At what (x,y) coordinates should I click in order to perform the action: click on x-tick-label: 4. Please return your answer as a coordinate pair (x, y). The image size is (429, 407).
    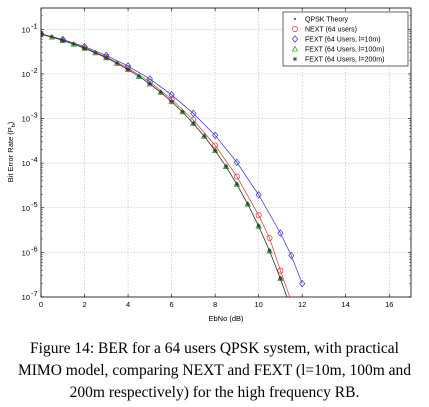
    Looking at the image, I should click on (128, 304).